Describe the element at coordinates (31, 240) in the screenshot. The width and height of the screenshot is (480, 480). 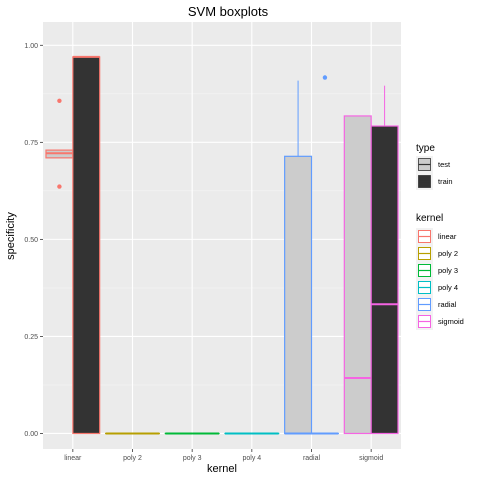
I see `y-tick-label: 0.50` at that location.